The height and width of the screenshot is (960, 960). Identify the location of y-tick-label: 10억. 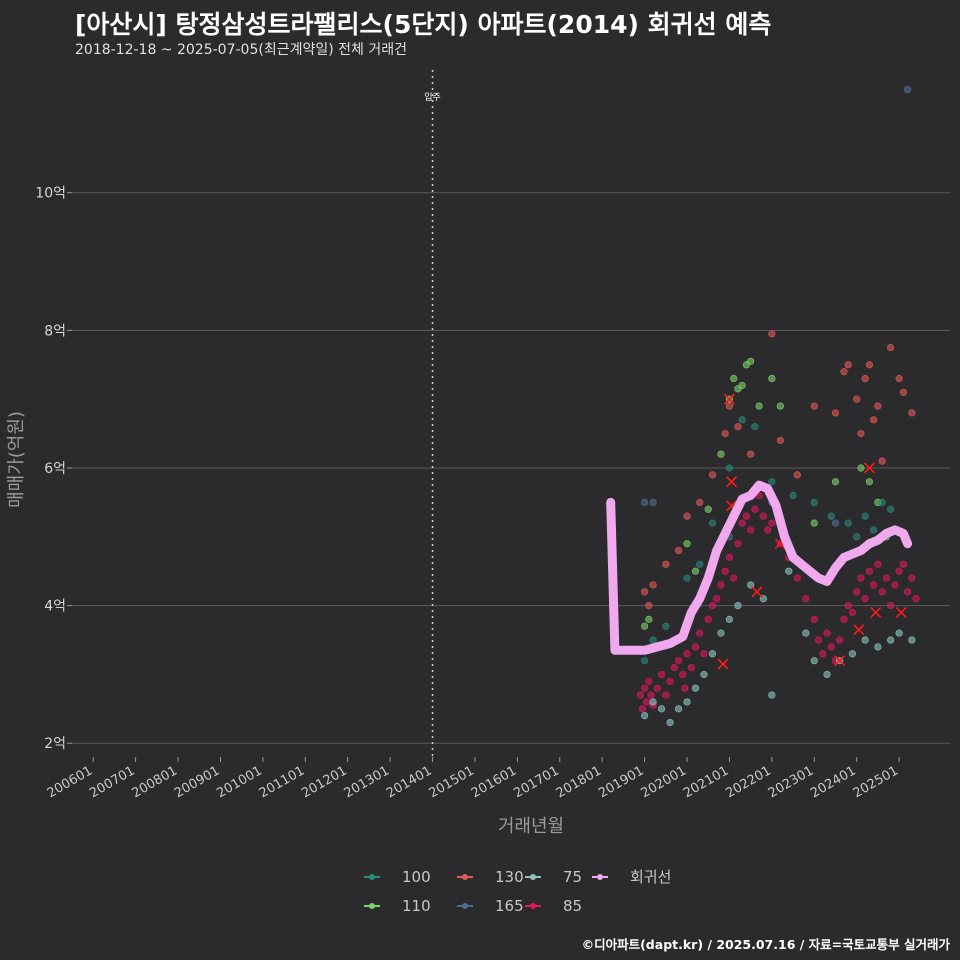
(50, 194).